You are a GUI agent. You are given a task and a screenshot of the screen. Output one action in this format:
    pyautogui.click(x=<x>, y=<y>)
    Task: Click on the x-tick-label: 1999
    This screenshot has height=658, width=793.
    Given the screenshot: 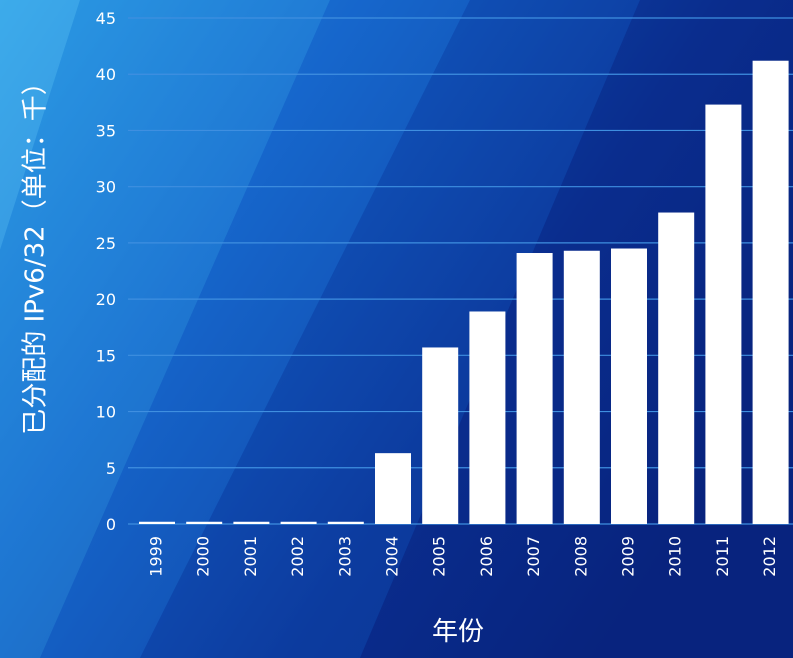 What is the action you would take?
    pyautogui.click(x=156, y=556)
    